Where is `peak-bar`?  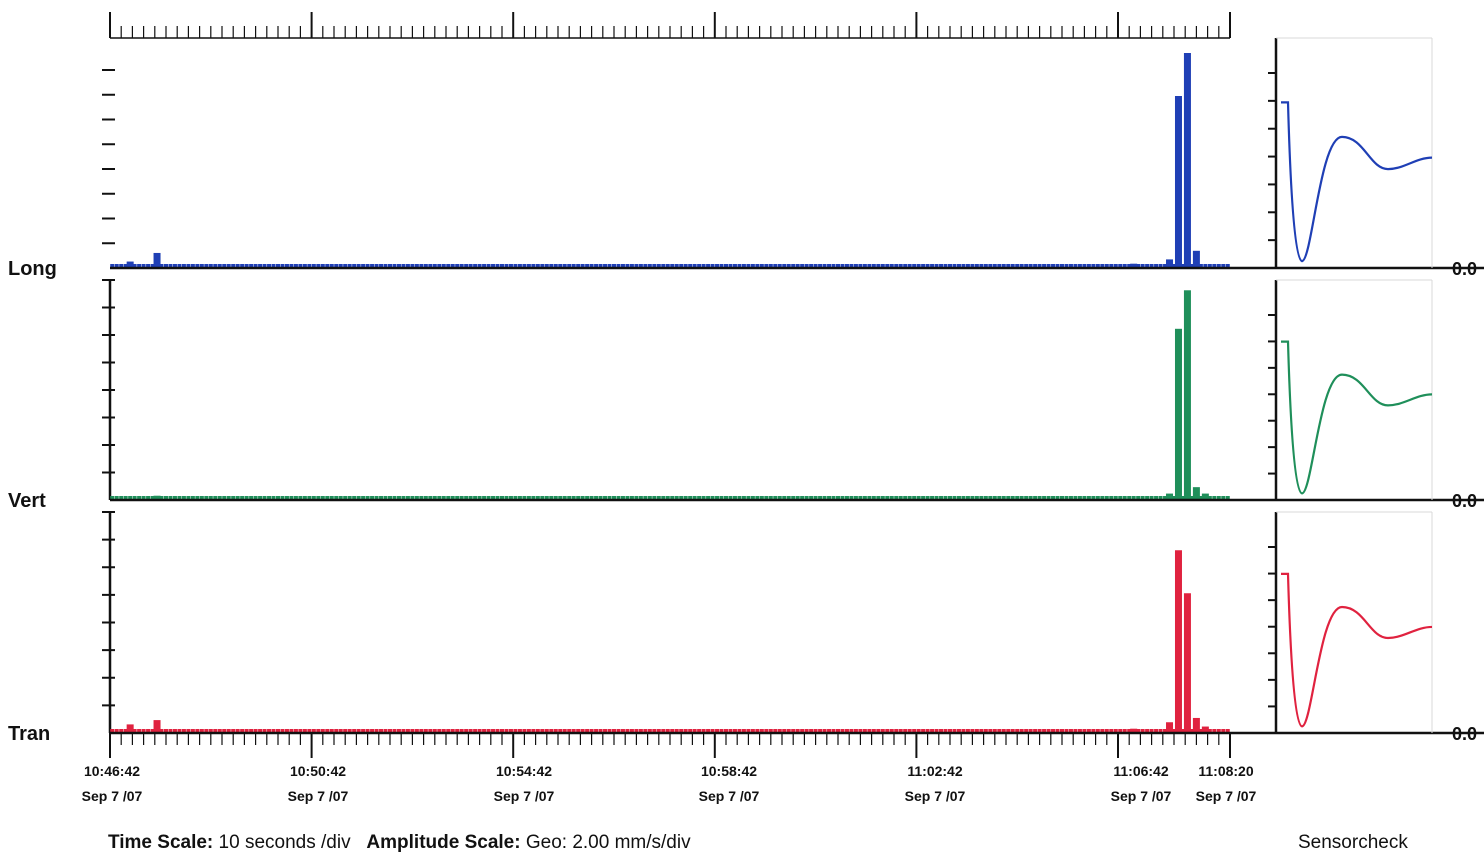 peak-bar is located at coordinates (1178, 641).